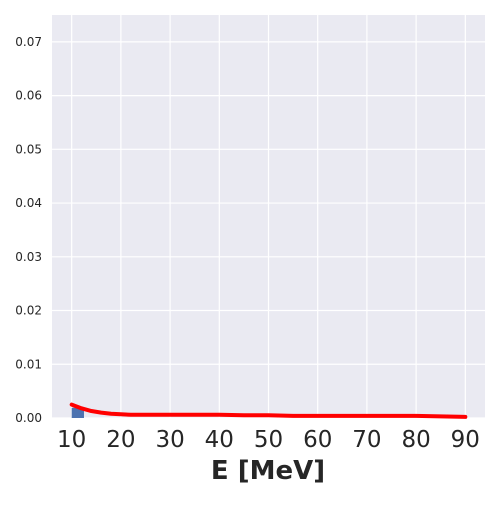  I want to click on x-tick-label: 90, so click(465, 440).